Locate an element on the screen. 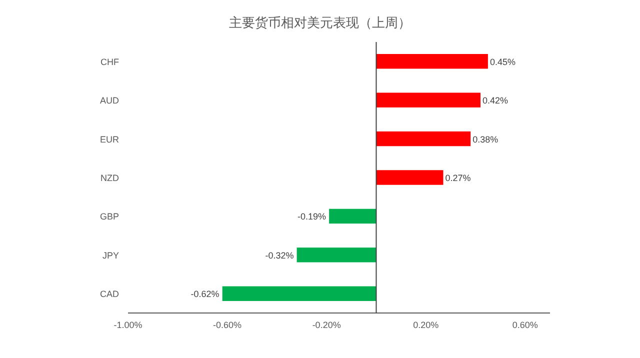 This screenshot has height=358, width=640. y-tick-label: JPY is located at coordinates (110, 255).